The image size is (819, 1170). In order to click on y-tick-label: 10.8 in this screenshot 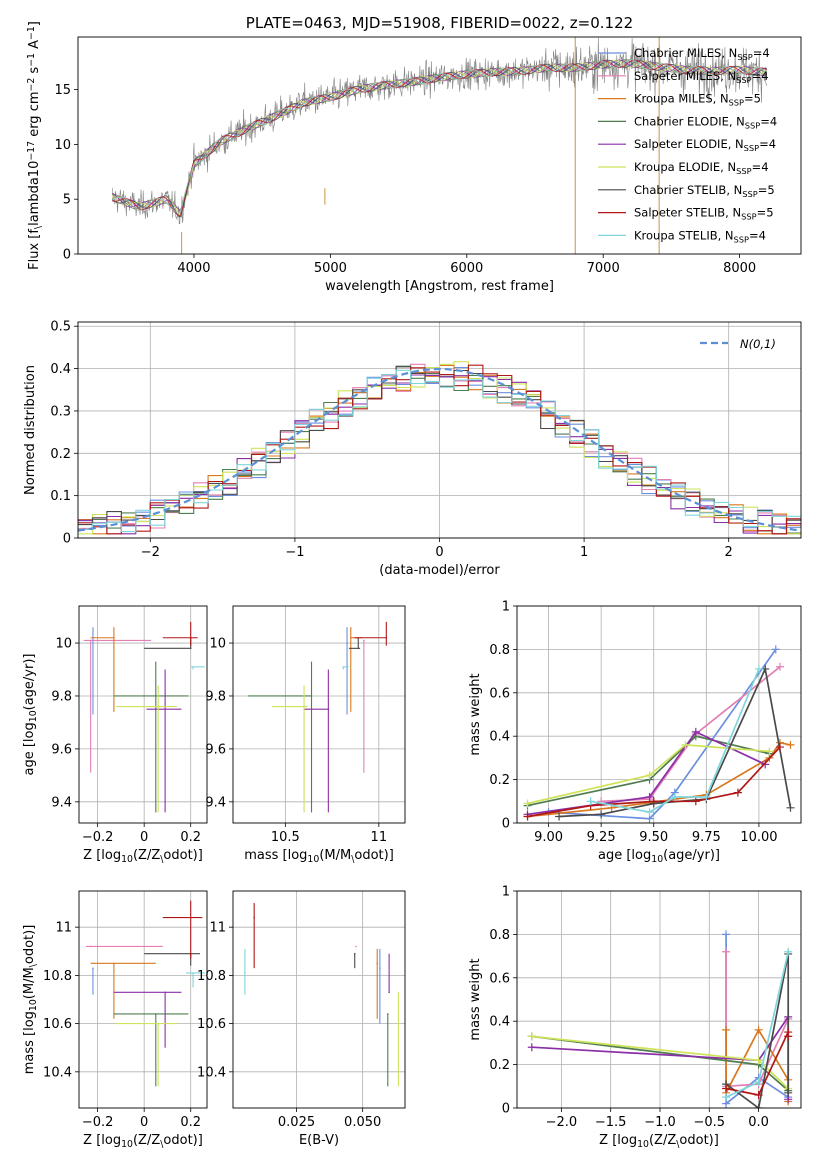, I will do `click(211, 976)`.